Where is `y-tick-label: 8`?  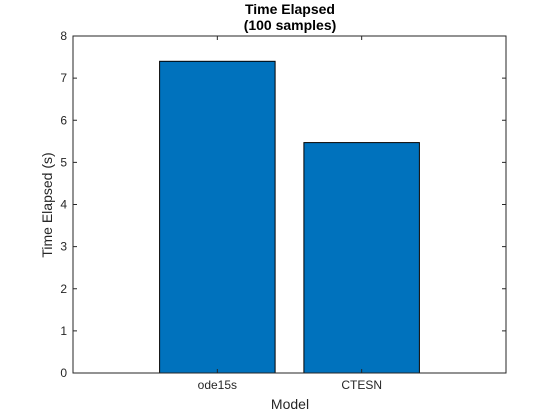 y-tick-label: 8 is located at coordinates (63, 36).